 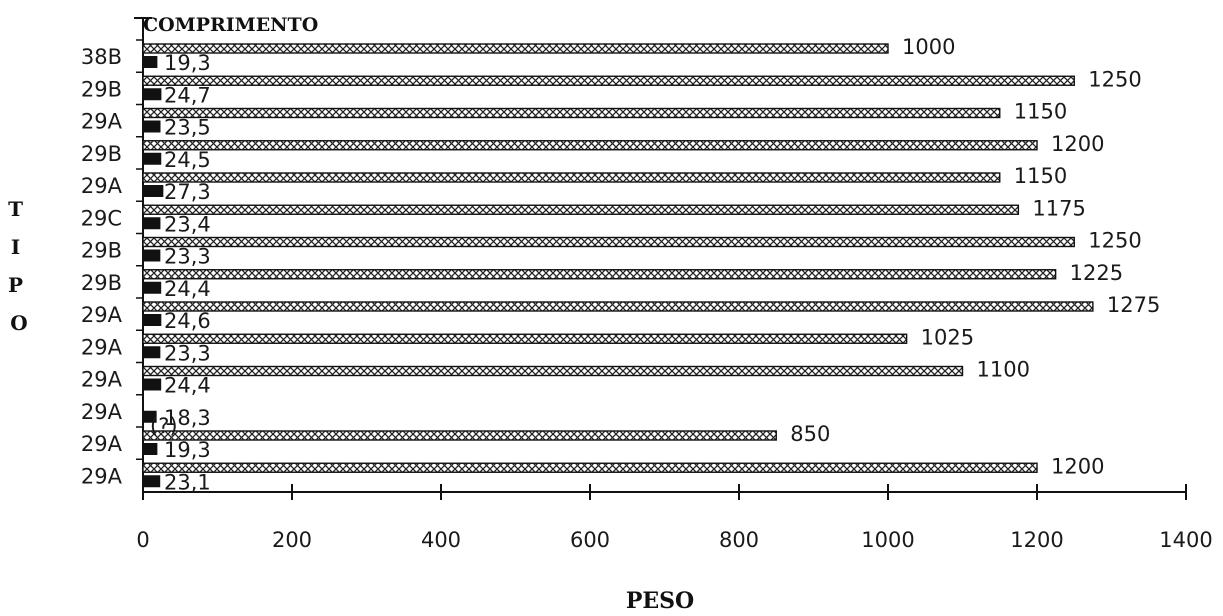 I want to click on y-axis-title-4: O, so click(x=18, y=323).